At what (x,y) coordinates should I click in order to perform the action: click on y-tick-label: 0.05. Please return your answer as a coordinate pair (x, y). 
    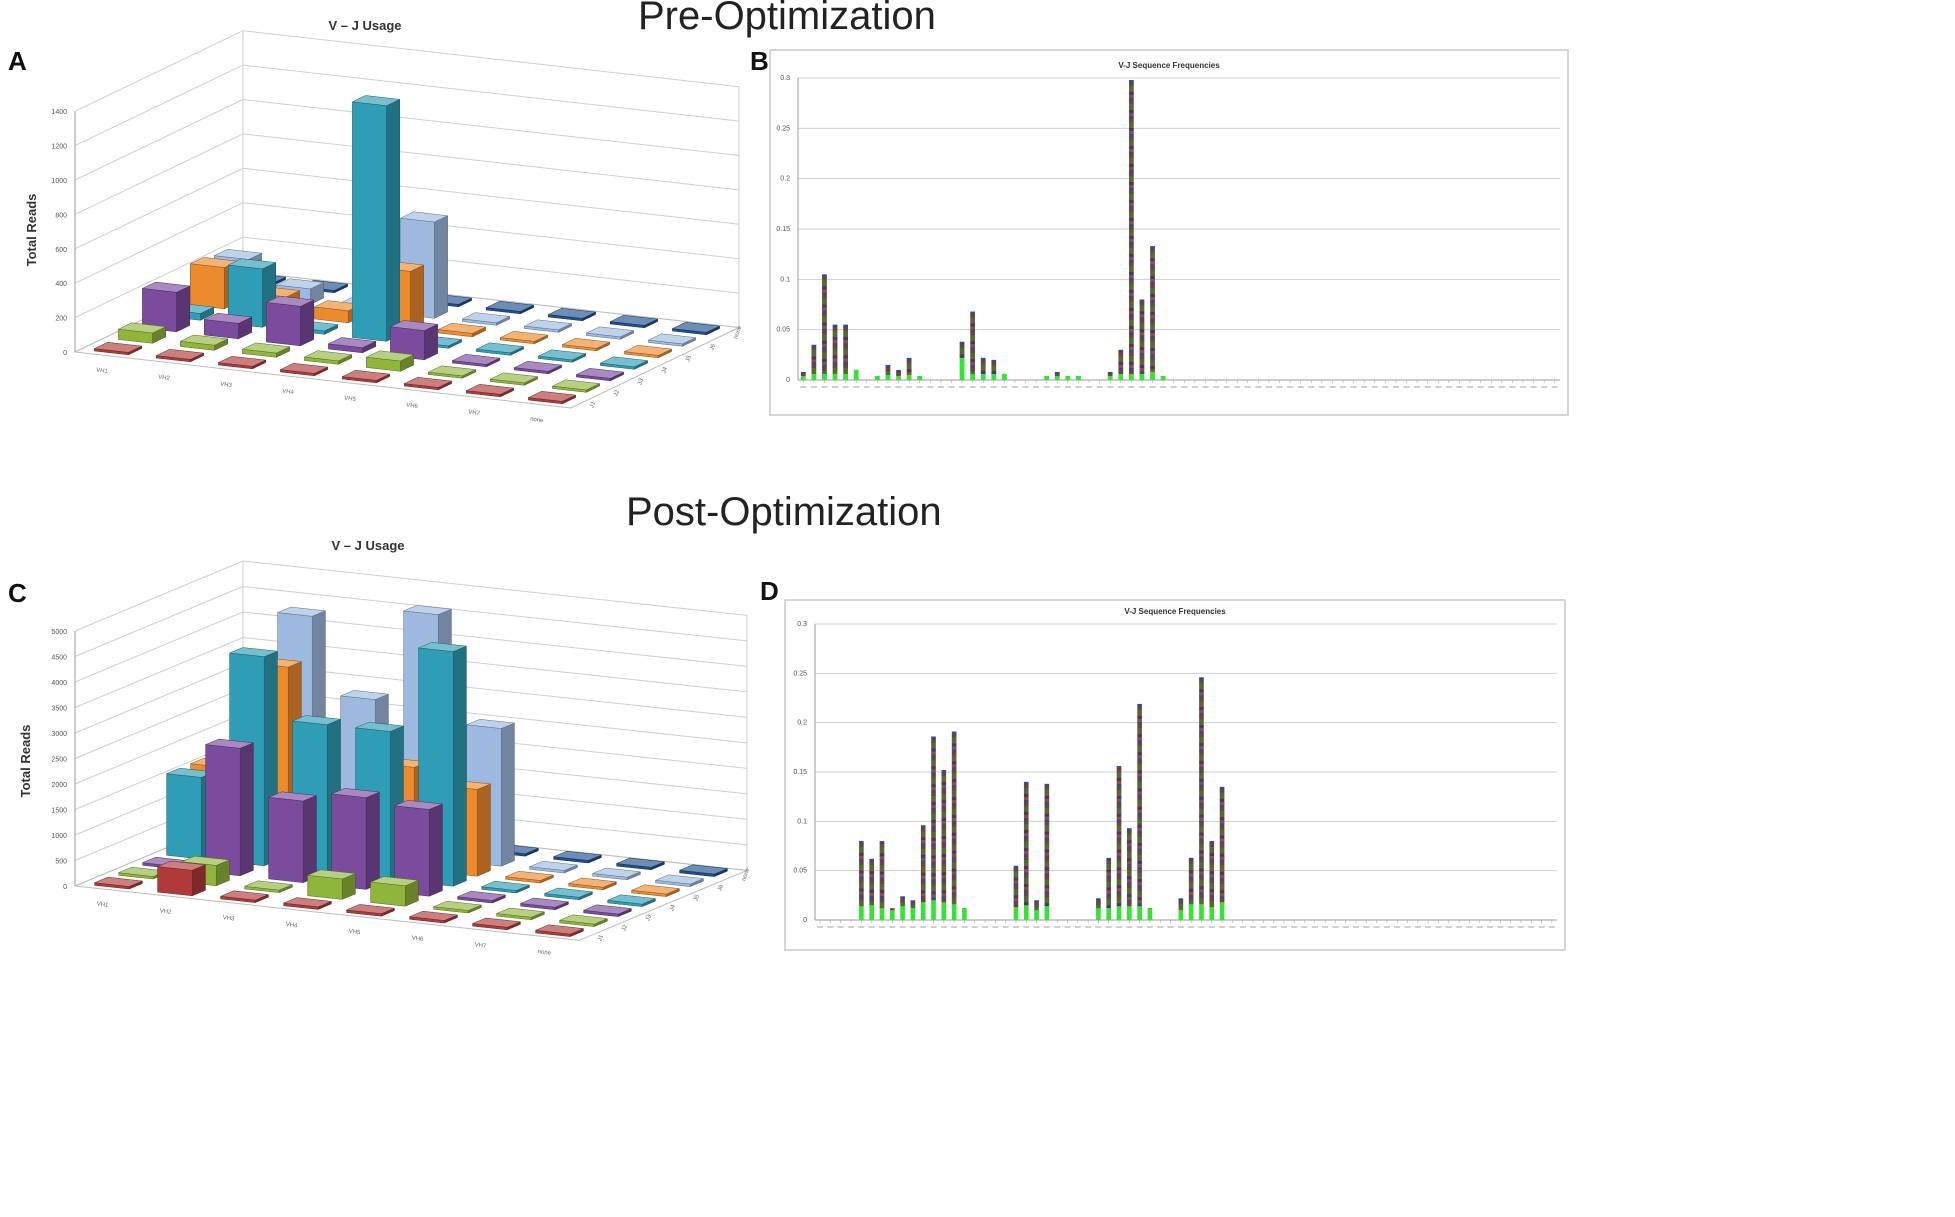
    Looking at the image, I should click on (800, 871).